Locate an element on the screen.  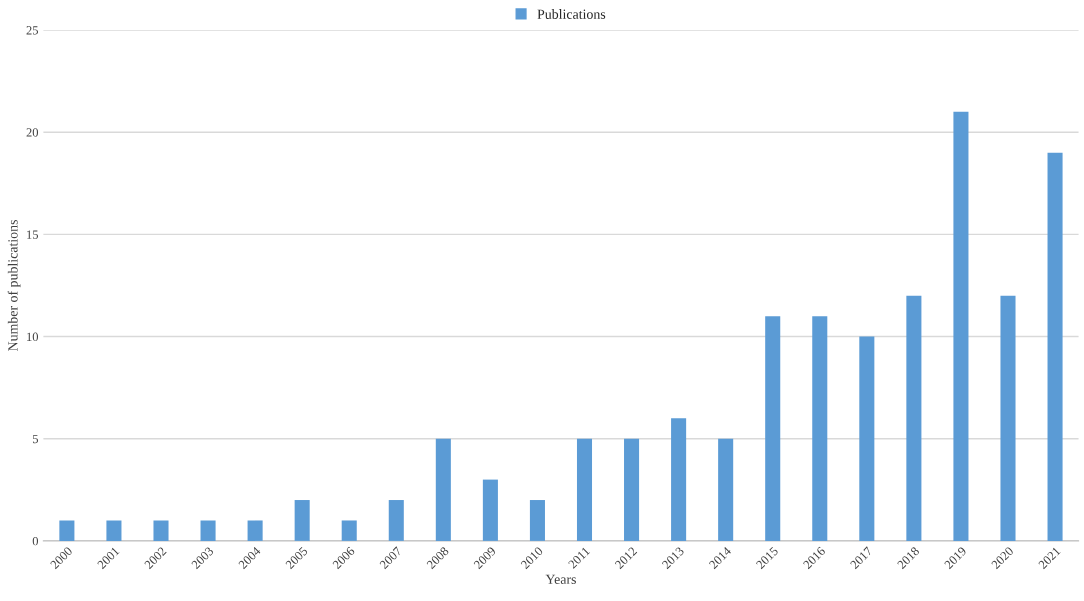
y-tick-label: 15 is located at coordinates (33, 234).